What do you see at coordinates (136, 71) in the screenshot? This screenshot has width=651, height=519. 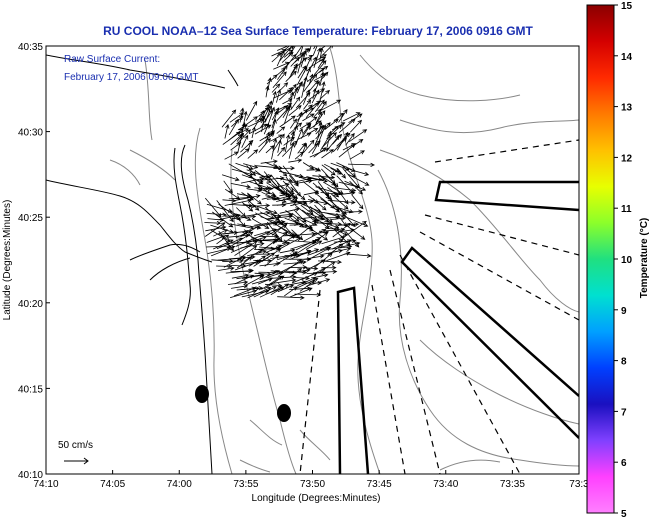 I see `coastline-north` at bounding box center [136, 71].